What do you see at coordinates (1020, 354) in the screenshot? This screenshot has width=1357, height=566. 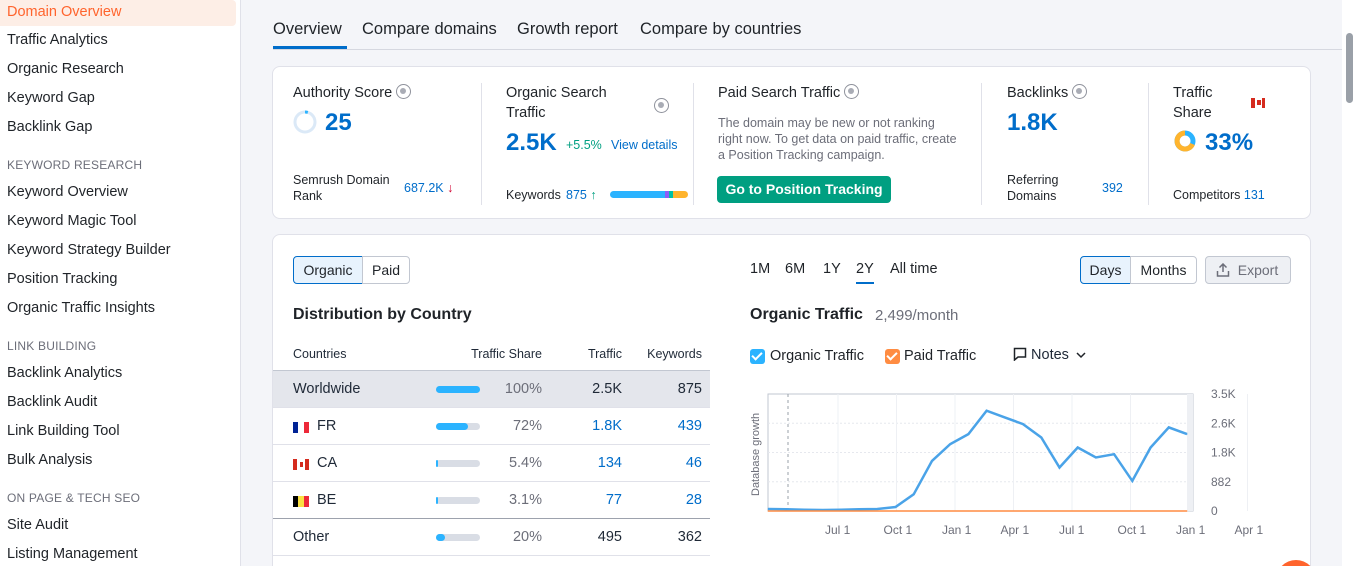 I see `note-icon` at bounding box center [1020, 354].